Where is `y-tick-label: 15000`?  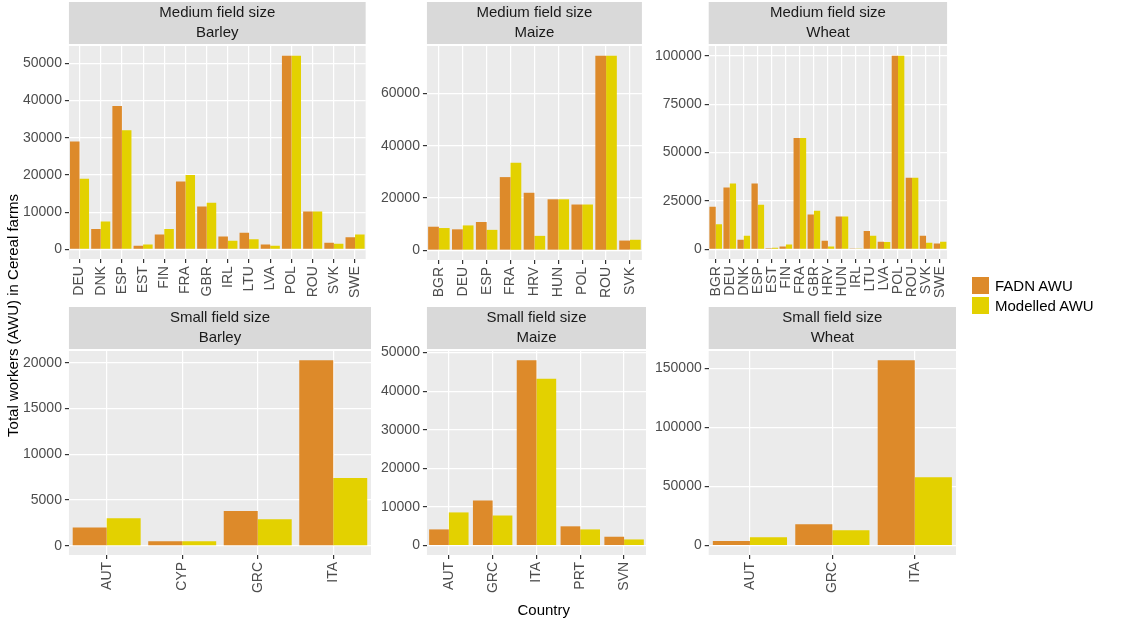
y-tick-label: 15000 is located at coordinates (42, 407).